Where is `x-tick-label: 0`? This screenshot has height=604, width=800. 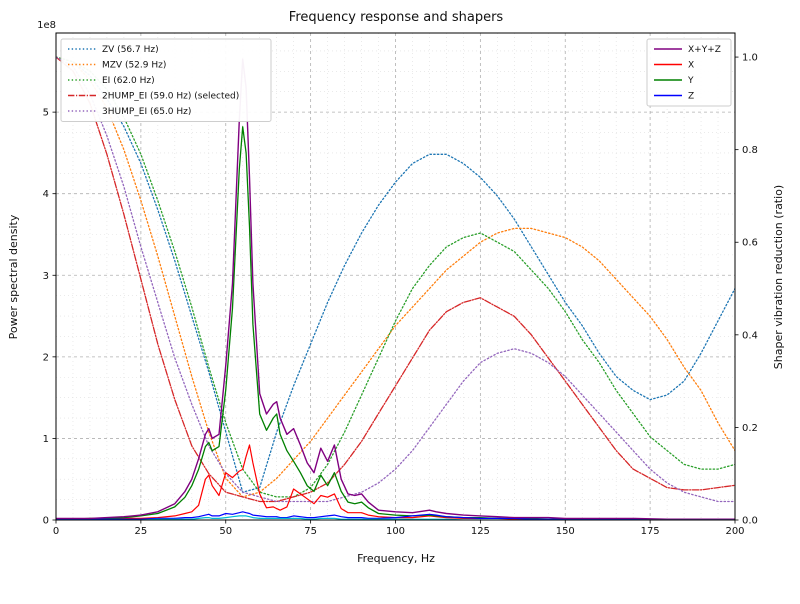 x-tick-label: 0 is located at coordinates (56, 531).